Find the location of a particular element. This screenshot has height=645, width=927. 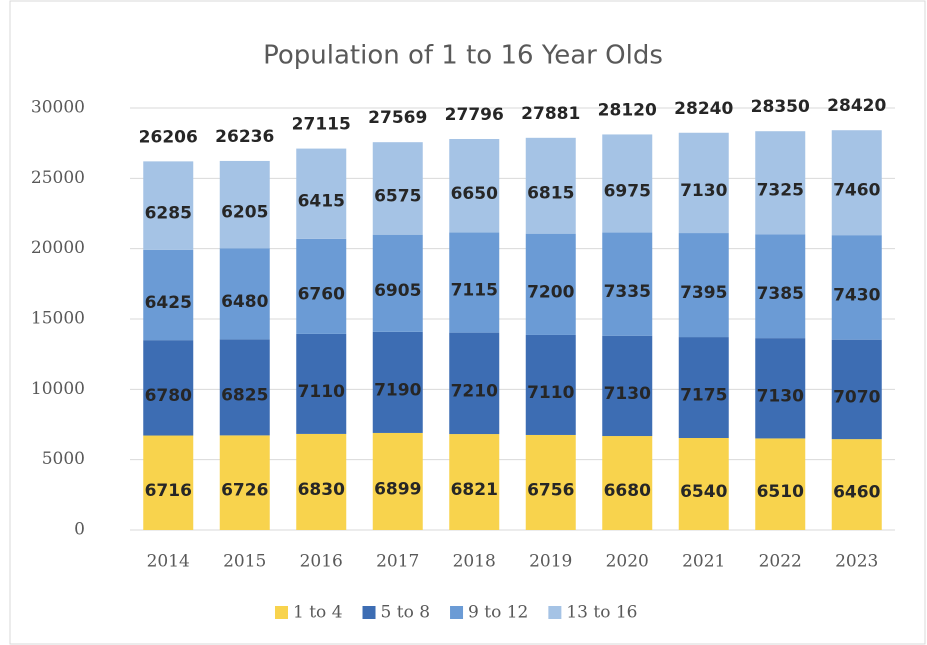

data-label: 6425 is located at coordinates (168, 303).